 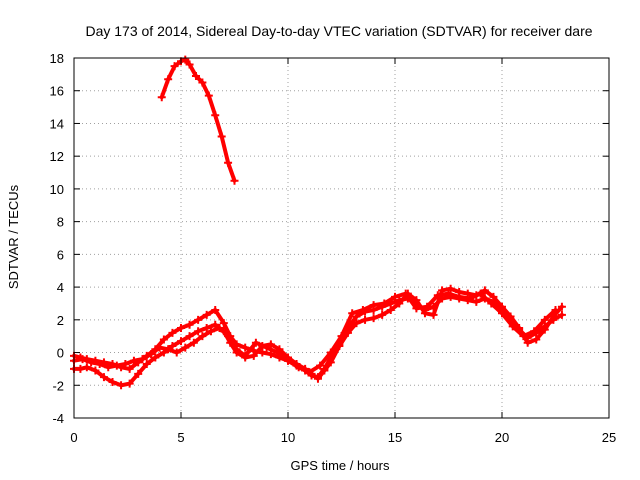 I want to click on y-tick-label: 10, so click(x=57, y=189).